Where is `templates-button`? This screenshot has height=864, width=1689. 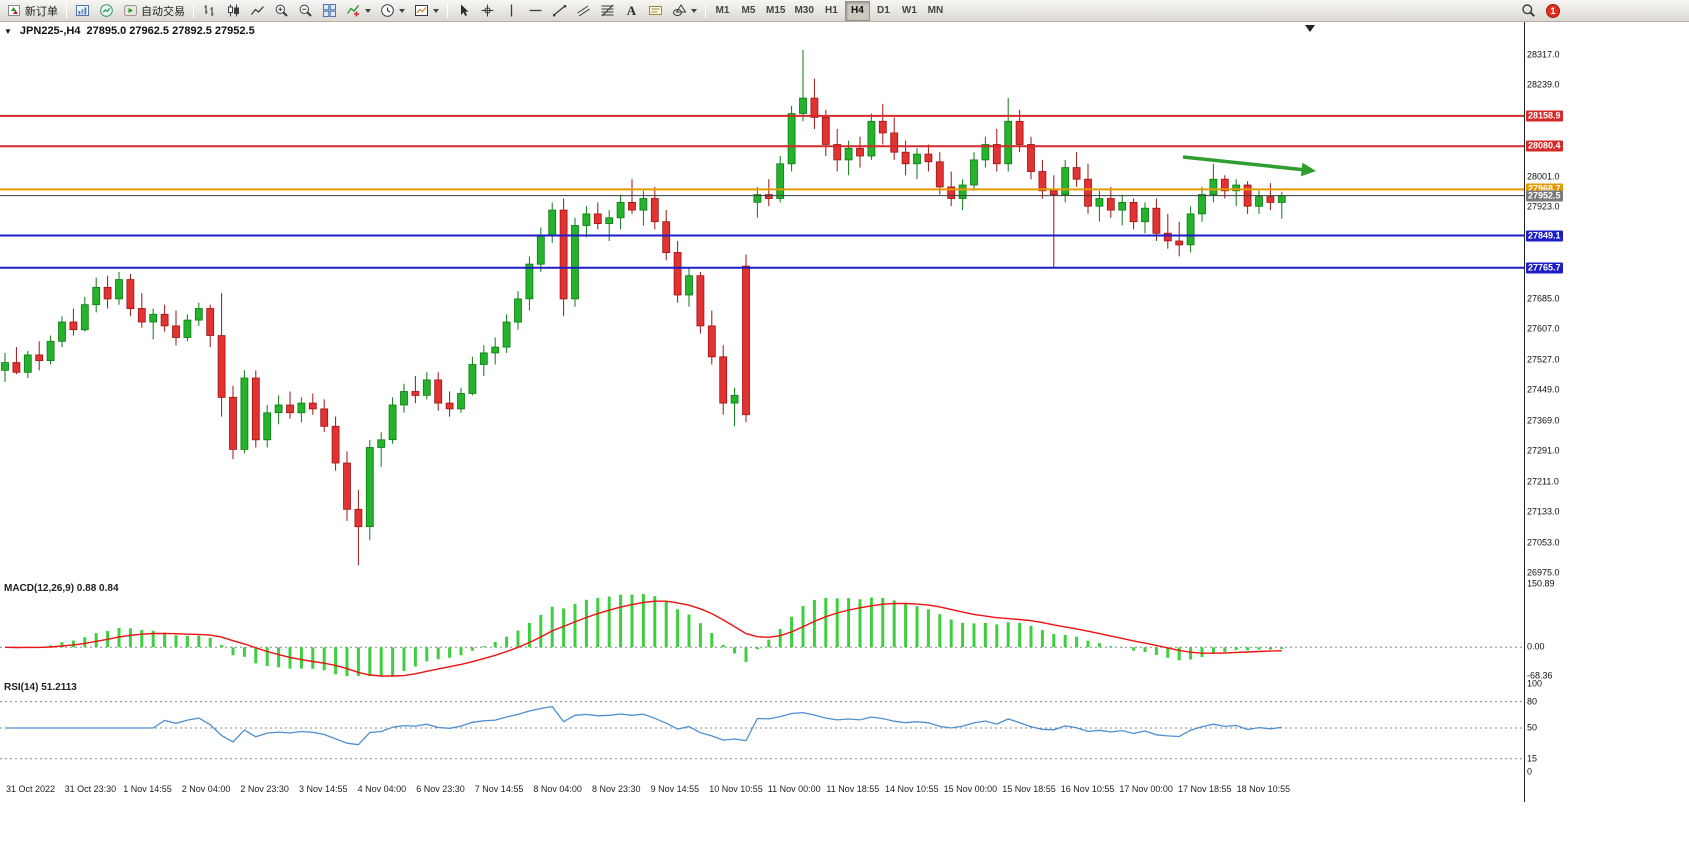 templates-button is located at coordinates (426, 11).